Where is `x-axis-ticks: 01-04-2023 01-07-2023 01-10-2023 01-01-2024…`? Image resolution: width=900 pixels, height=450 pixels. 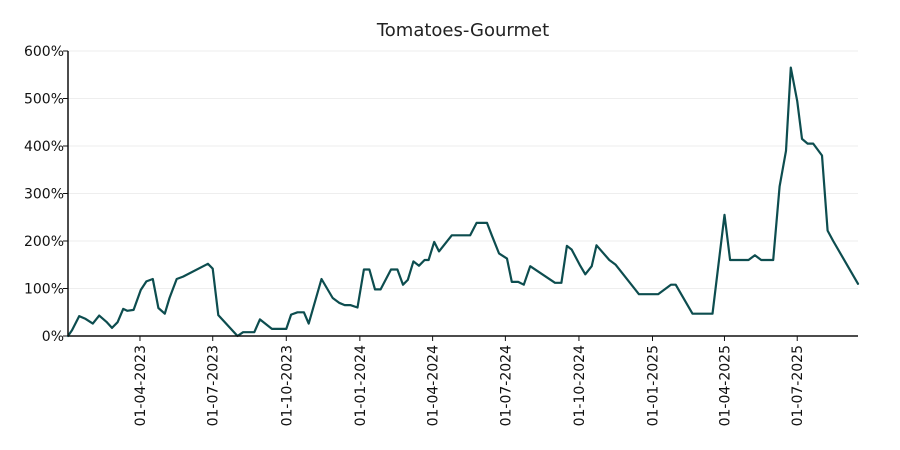 x-axis-ticks: 01-04-2023 01-07-2023 01-10-2023 01-01-2024… is located at coordinates (469, 381).